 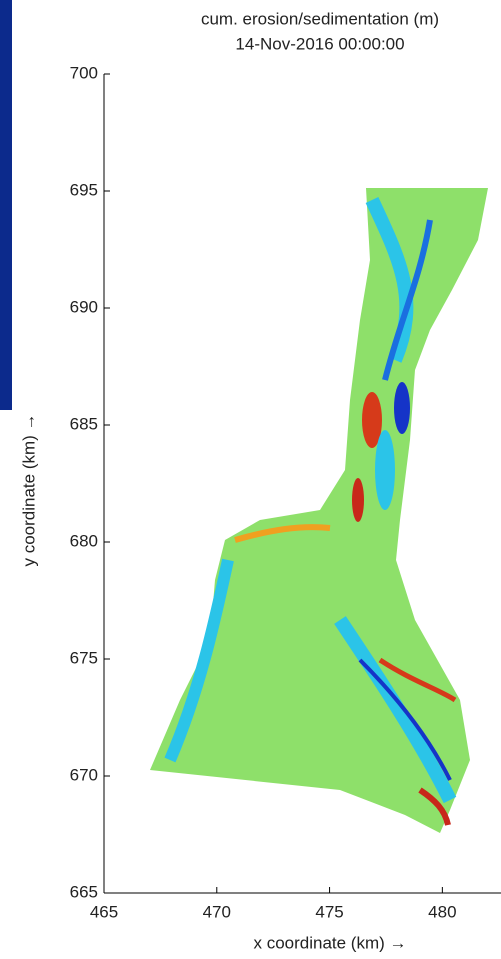 What do you see at coordinates (320, 18) in the screenshot?
I see `chart-title: cum. erosion/sedimentation (m)` at bounding box center [320, 18].